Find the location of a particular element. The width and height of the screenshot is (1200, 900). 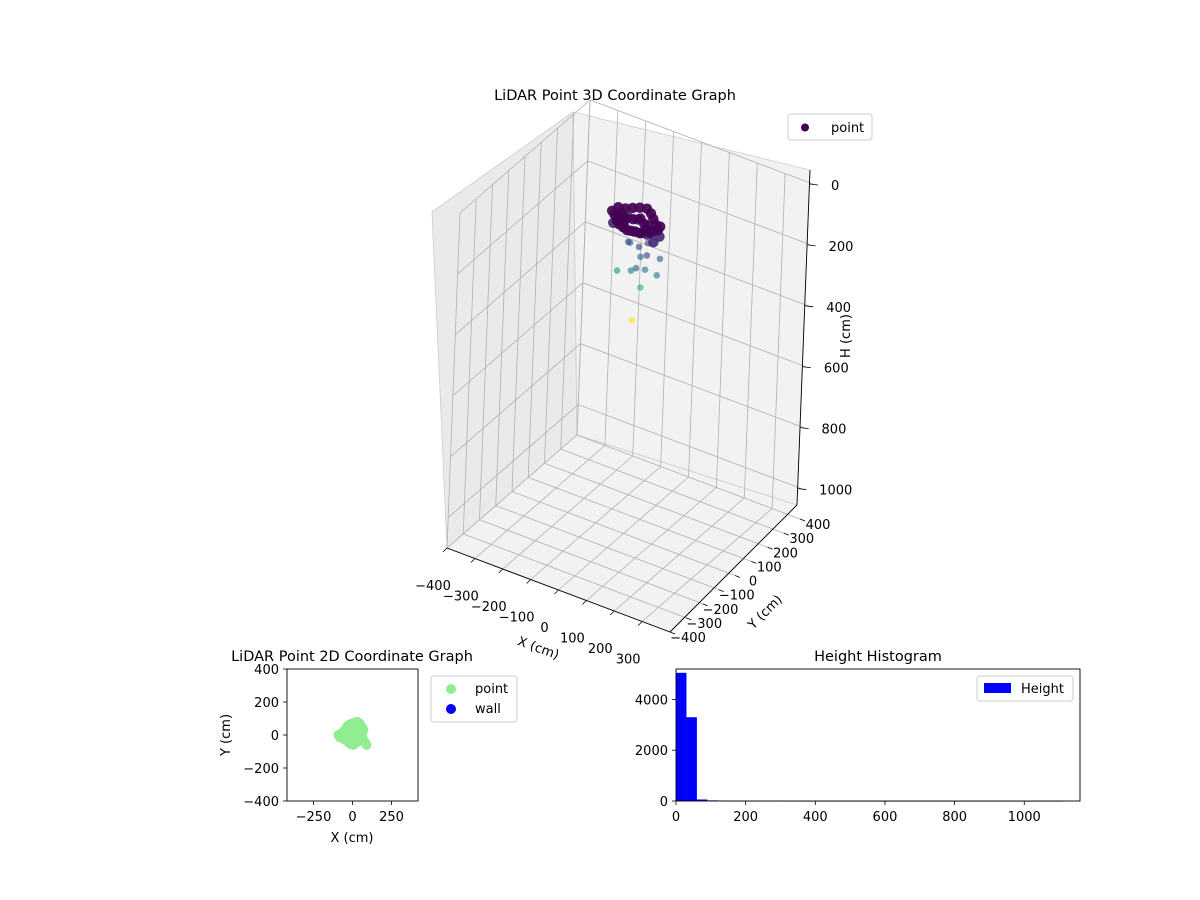

x-tick-label-histogram: 800 is located at coordinates (954, 817).